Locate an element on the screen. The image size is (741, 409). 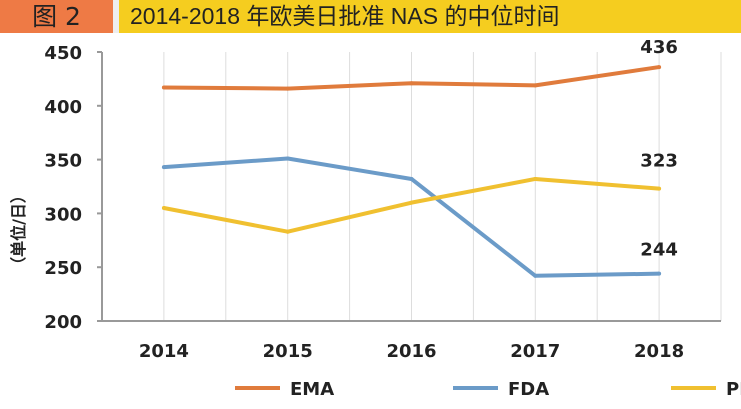
x-tick-label: 2015 is located at coordinates (288, 351).